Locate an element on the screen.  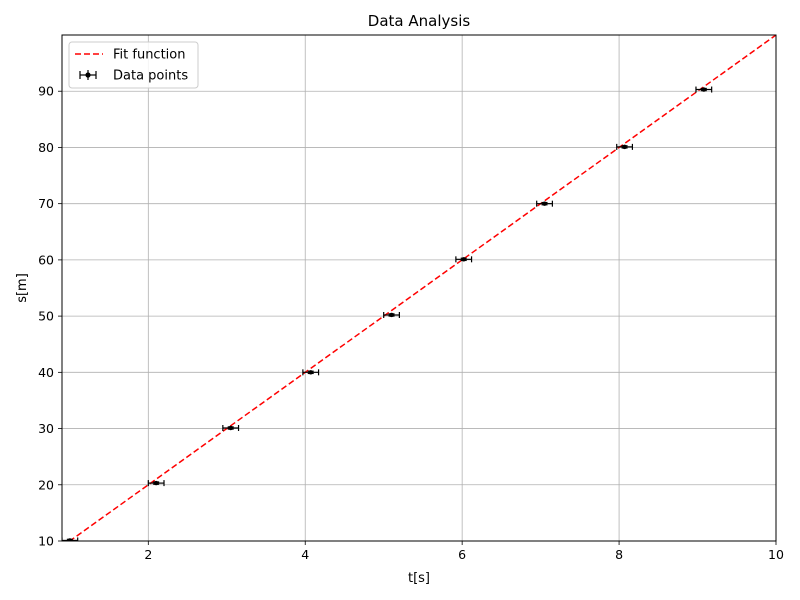
y-tick-label: 30 is located at coordinates (46, 428).